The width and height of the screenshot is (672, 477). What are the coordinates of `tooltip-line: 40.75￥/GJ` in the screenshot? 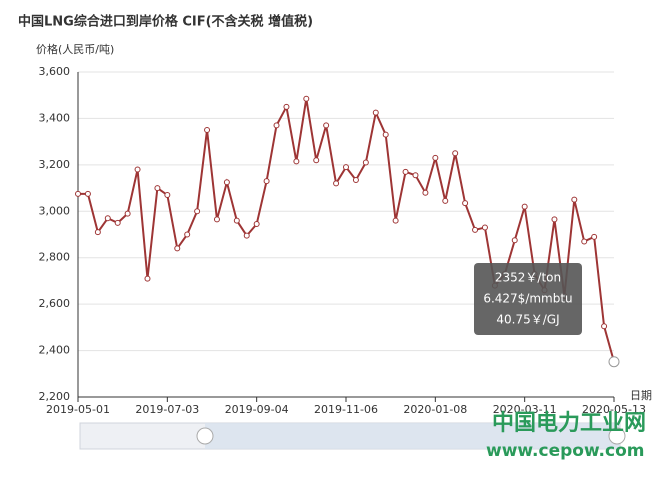 It's located at (527, 320).